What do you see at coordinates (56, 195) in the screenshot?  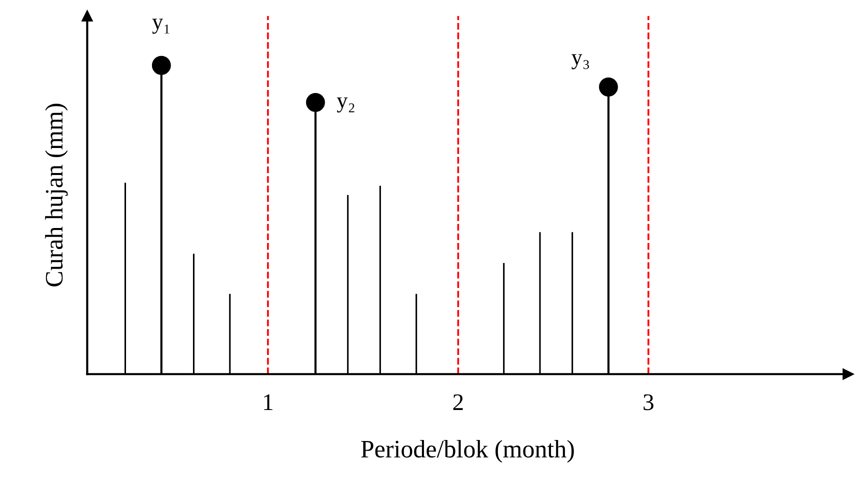 I see `y-axis-title: Curah hujan (mm)` at bounding box center [56, 195].